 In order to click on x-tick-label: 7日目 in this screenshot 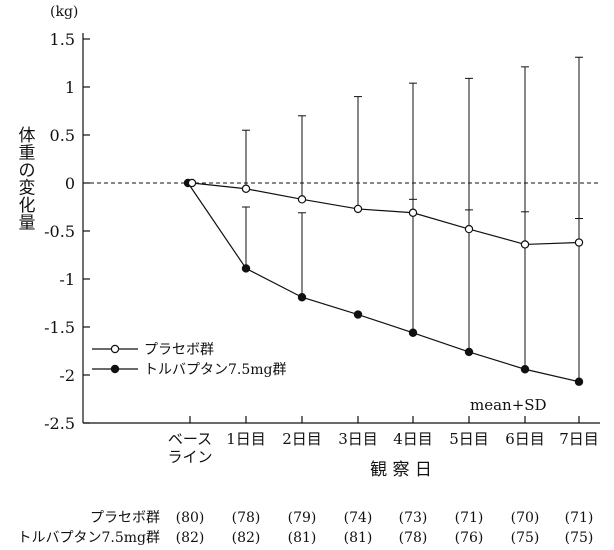, I will do `click(579, 439)`.